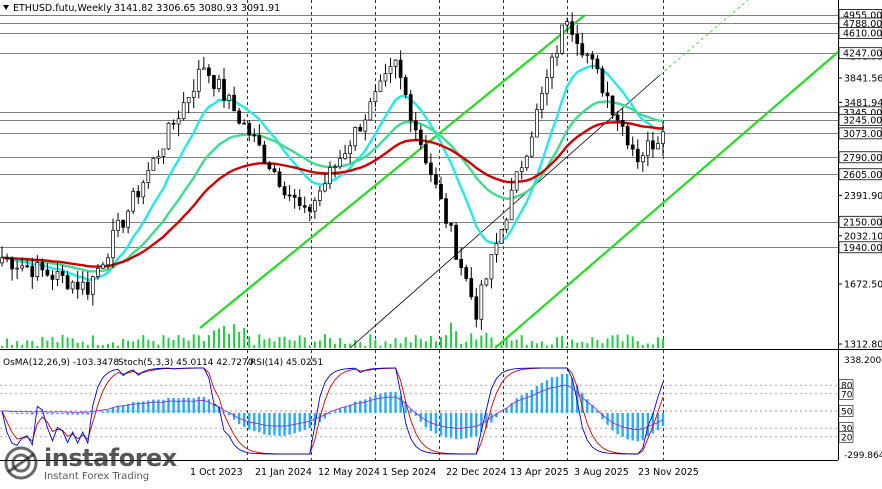 Image resolution: width=882 pixels, height=489 pixels. I want to click on price-tick-label: 3841.56, so click(863, 79).